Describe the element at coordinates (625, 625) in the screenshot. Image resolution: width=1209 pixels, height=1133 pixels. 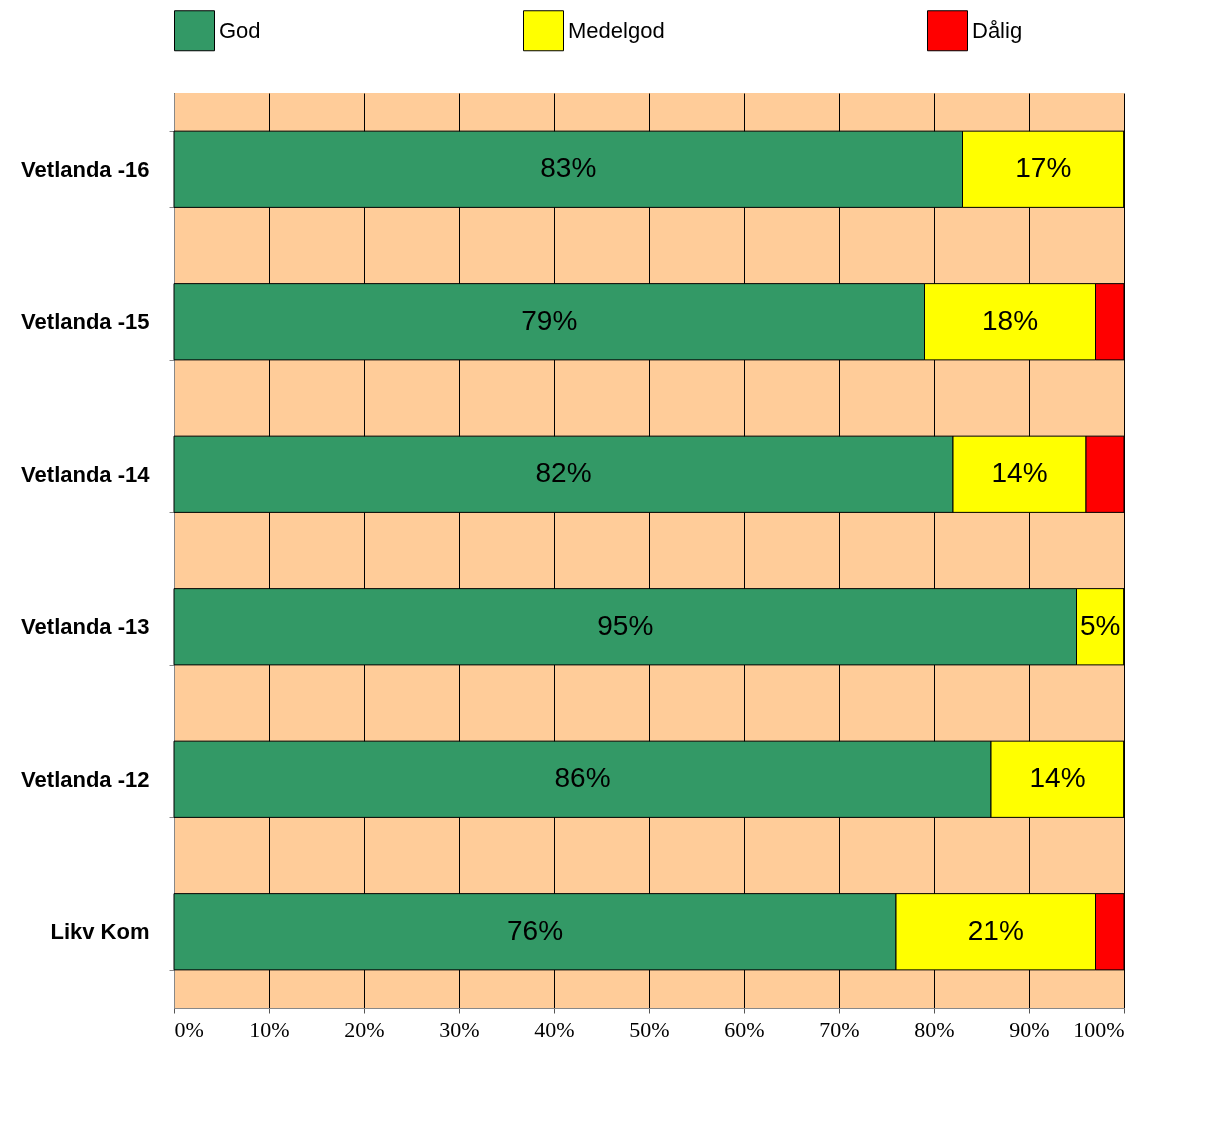
I see `data-label: 95%` at that location.